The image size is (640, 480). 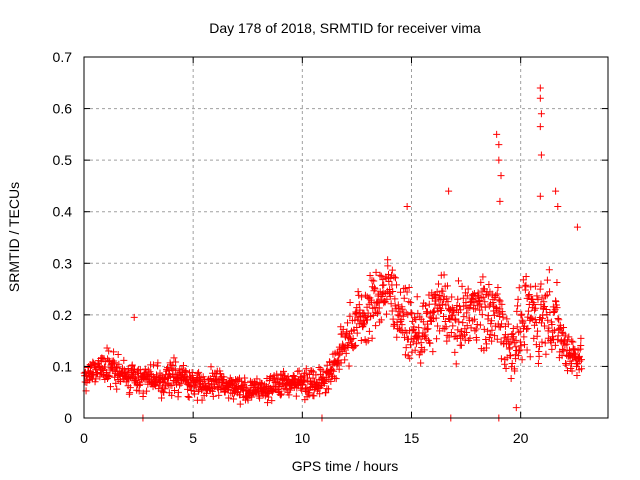 I want to click on y-tick-label: 0.1, so click(x=63, y=366).